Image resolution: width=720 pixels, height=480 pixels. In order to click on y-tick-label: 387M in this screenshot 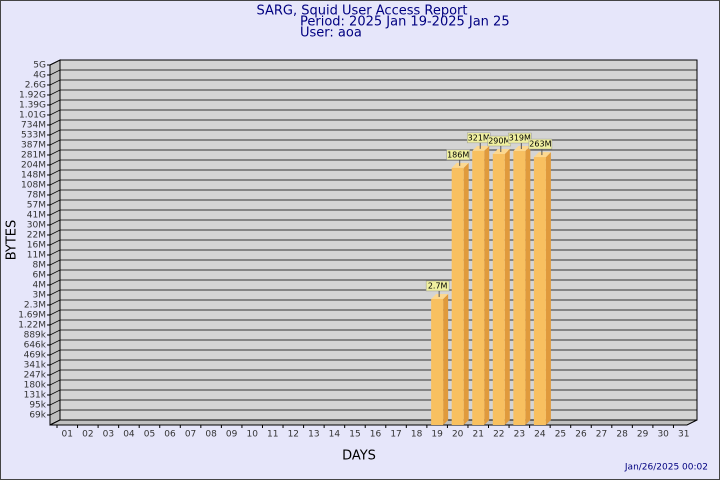, I will do `click(33, 146)`.